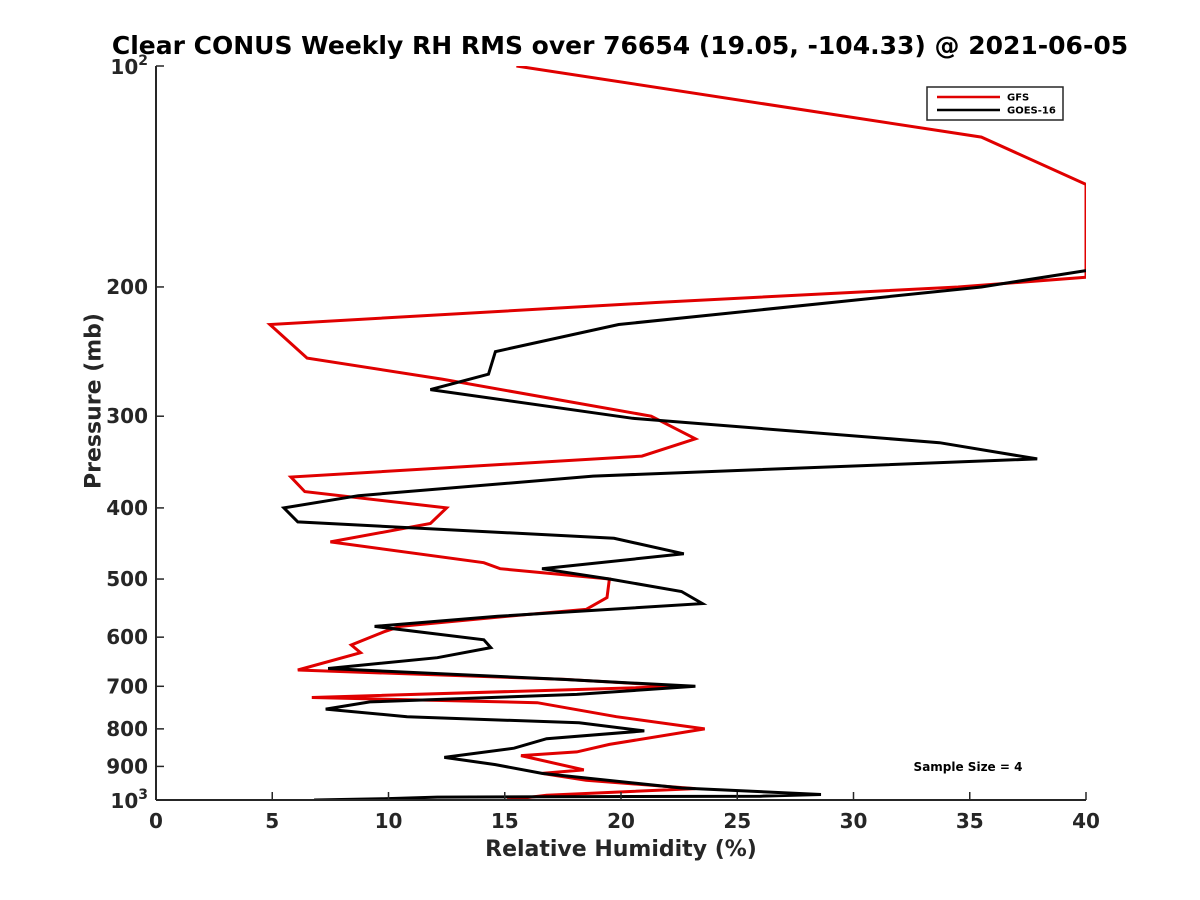 This screenshot has height=900, width=1200. I want to click on y-tick-label: 300, so click(127, 416).